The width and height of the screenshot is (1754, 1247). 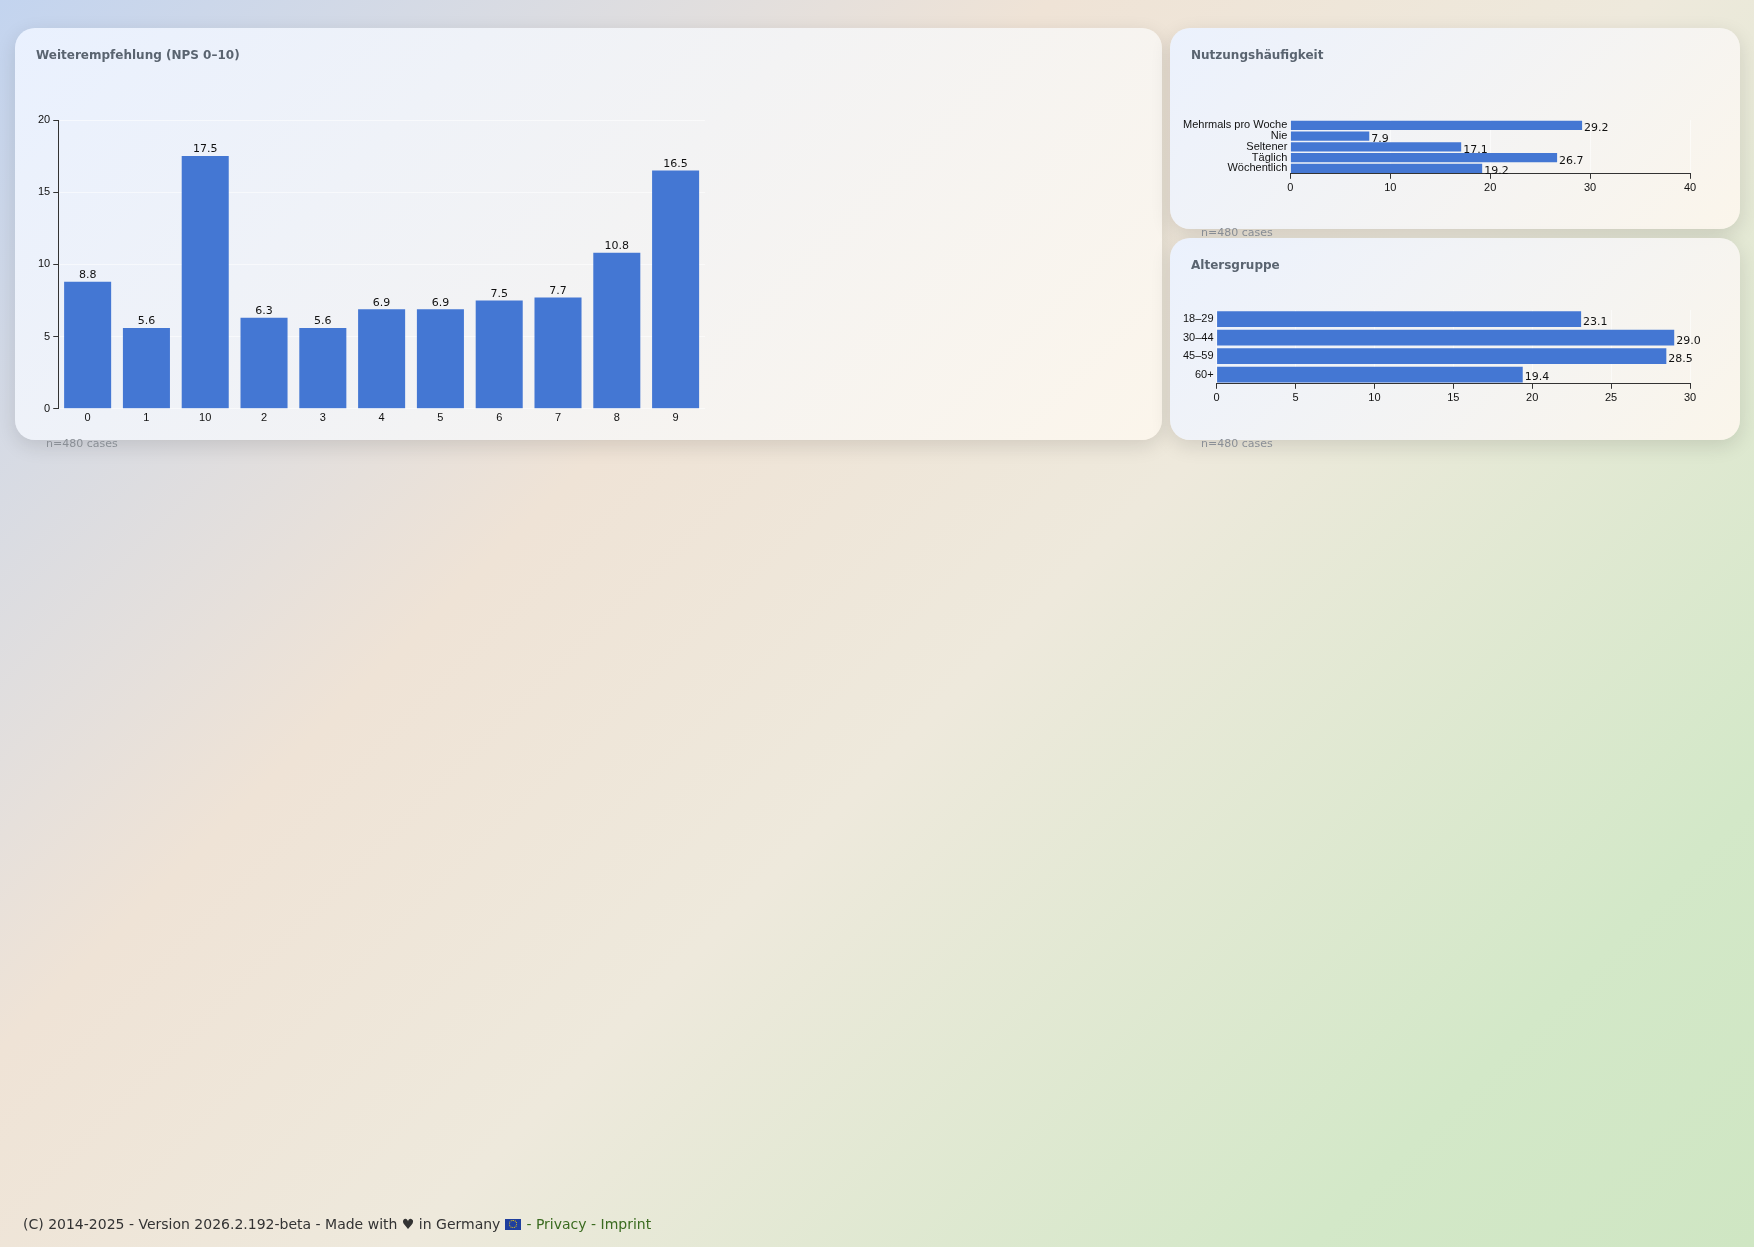 I want to click on text: - Privacy - Imprint, so click(x=589, y=1224).